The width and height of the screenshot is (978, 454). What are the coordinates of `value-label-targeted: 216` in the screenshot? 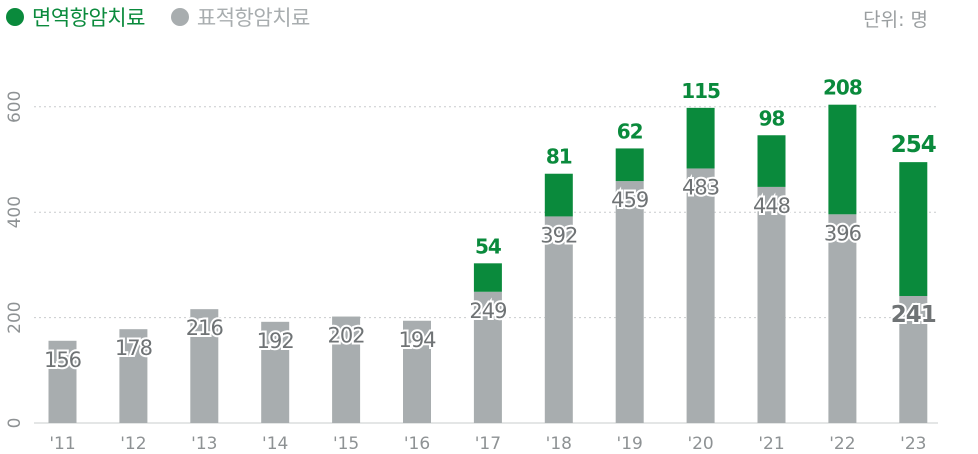 It's located at (205, 328).